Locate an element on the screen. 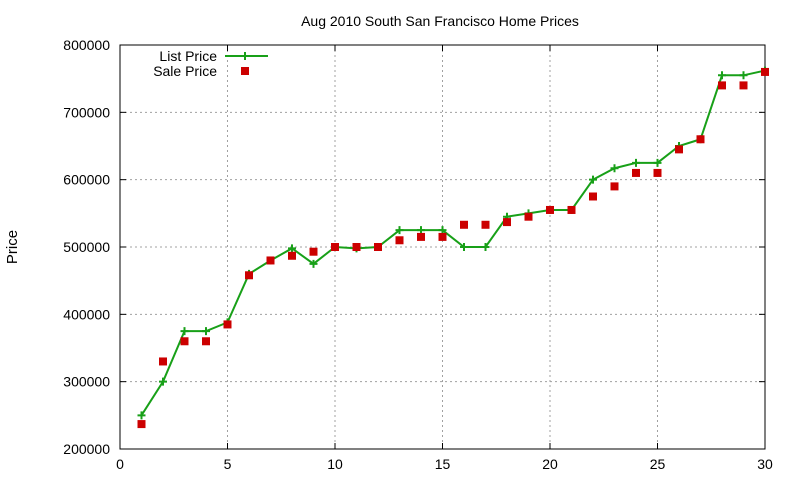 The width and height of the screenshot is (800, 480). y-tick-label: 400000 is located at coordinates (86, 314).